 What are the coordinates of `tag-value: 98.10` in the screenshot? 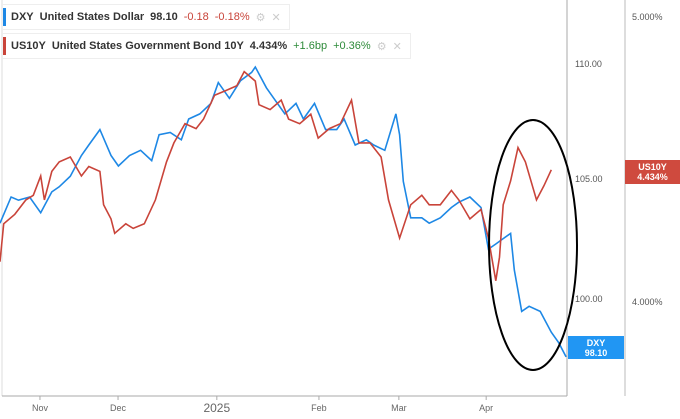 It's located at (596, 353).